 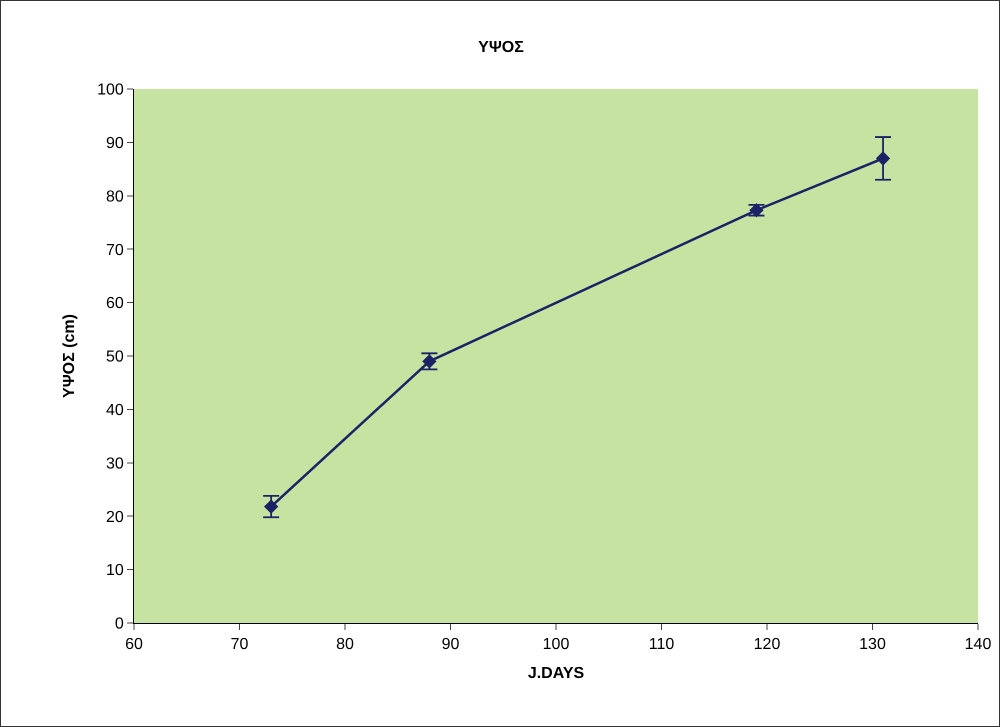 I want to click on y-tick-label: 10, so click(x=115, y=571).